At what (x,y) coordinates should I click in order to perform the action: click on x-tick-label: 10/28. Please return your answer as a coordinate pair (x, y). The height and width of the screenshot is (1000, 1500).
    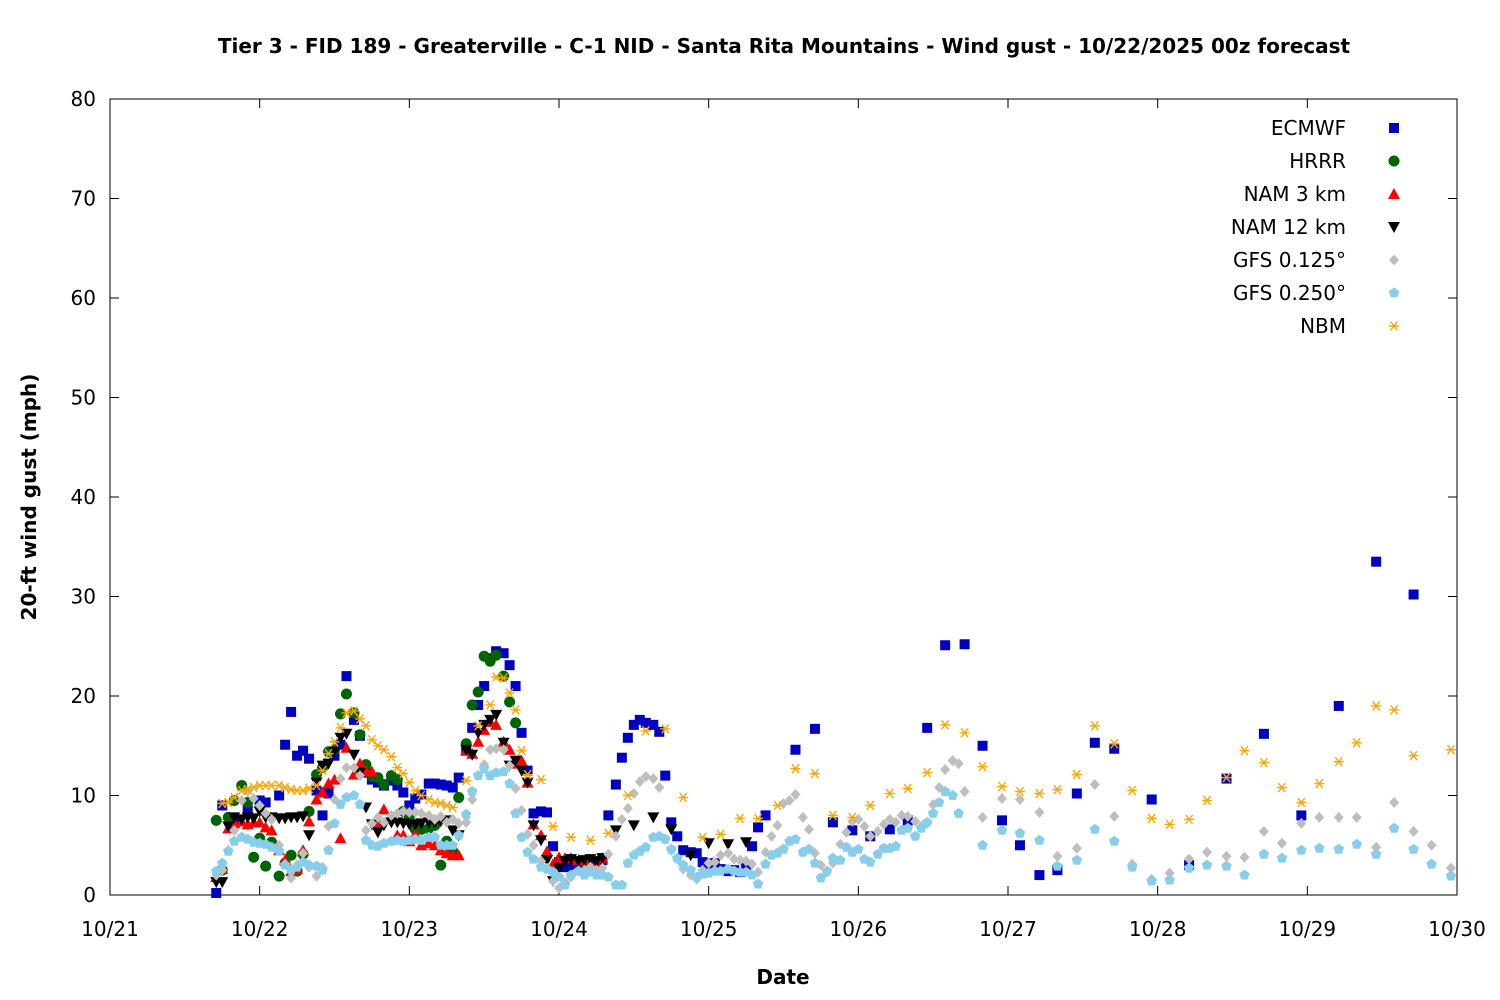
    Looking at the image, I should click on (1158, 929).